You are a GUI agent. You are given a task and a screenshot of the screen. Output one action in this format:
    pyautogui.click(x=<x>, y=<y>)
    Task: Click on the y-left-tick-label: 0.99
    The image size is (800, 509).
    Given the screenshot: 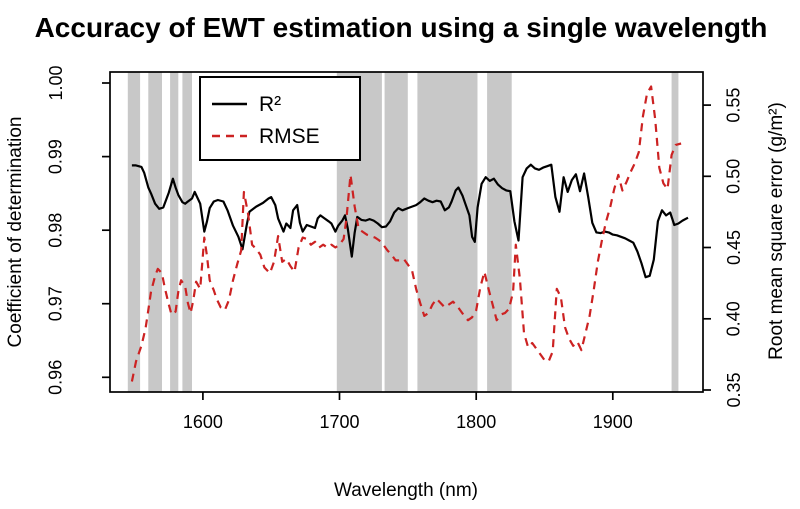 What is the action you would take?
    pyautogui.click(x=56, y=156)
    